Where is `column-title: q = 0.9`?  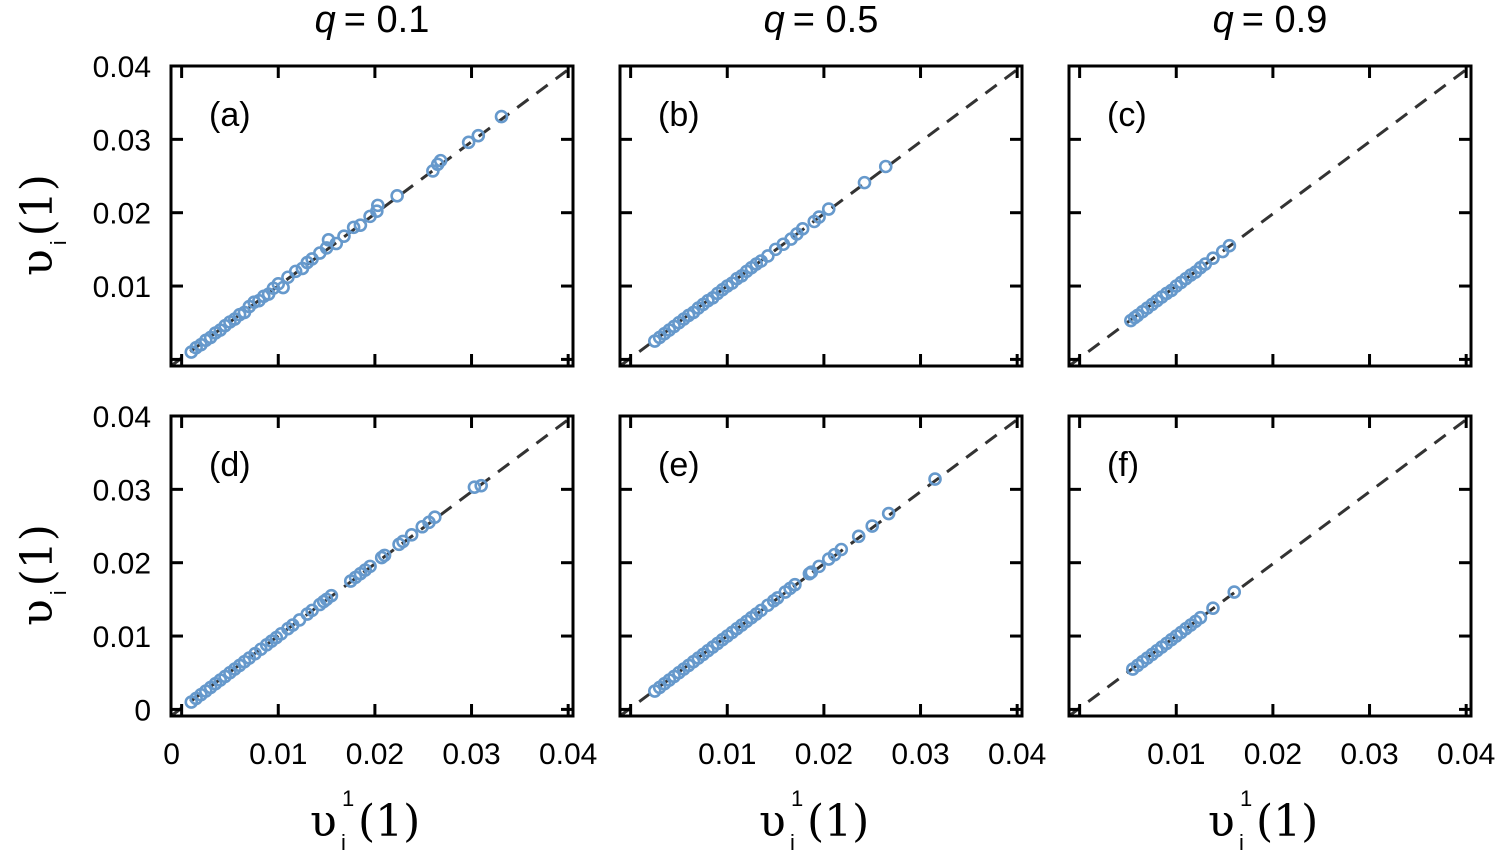
column-title: q = 0.9 is located at coordinates (1270, 20).